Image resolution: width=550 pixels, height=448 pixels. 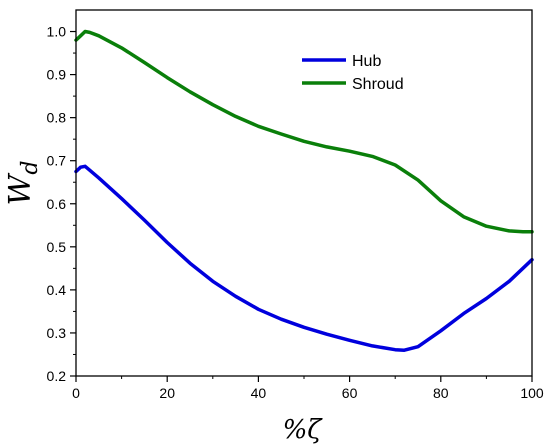 What do you see at coordinates (350, 393) in the screenshot?
I see `x-tick-label: 60` at bounding box center [350, 393].